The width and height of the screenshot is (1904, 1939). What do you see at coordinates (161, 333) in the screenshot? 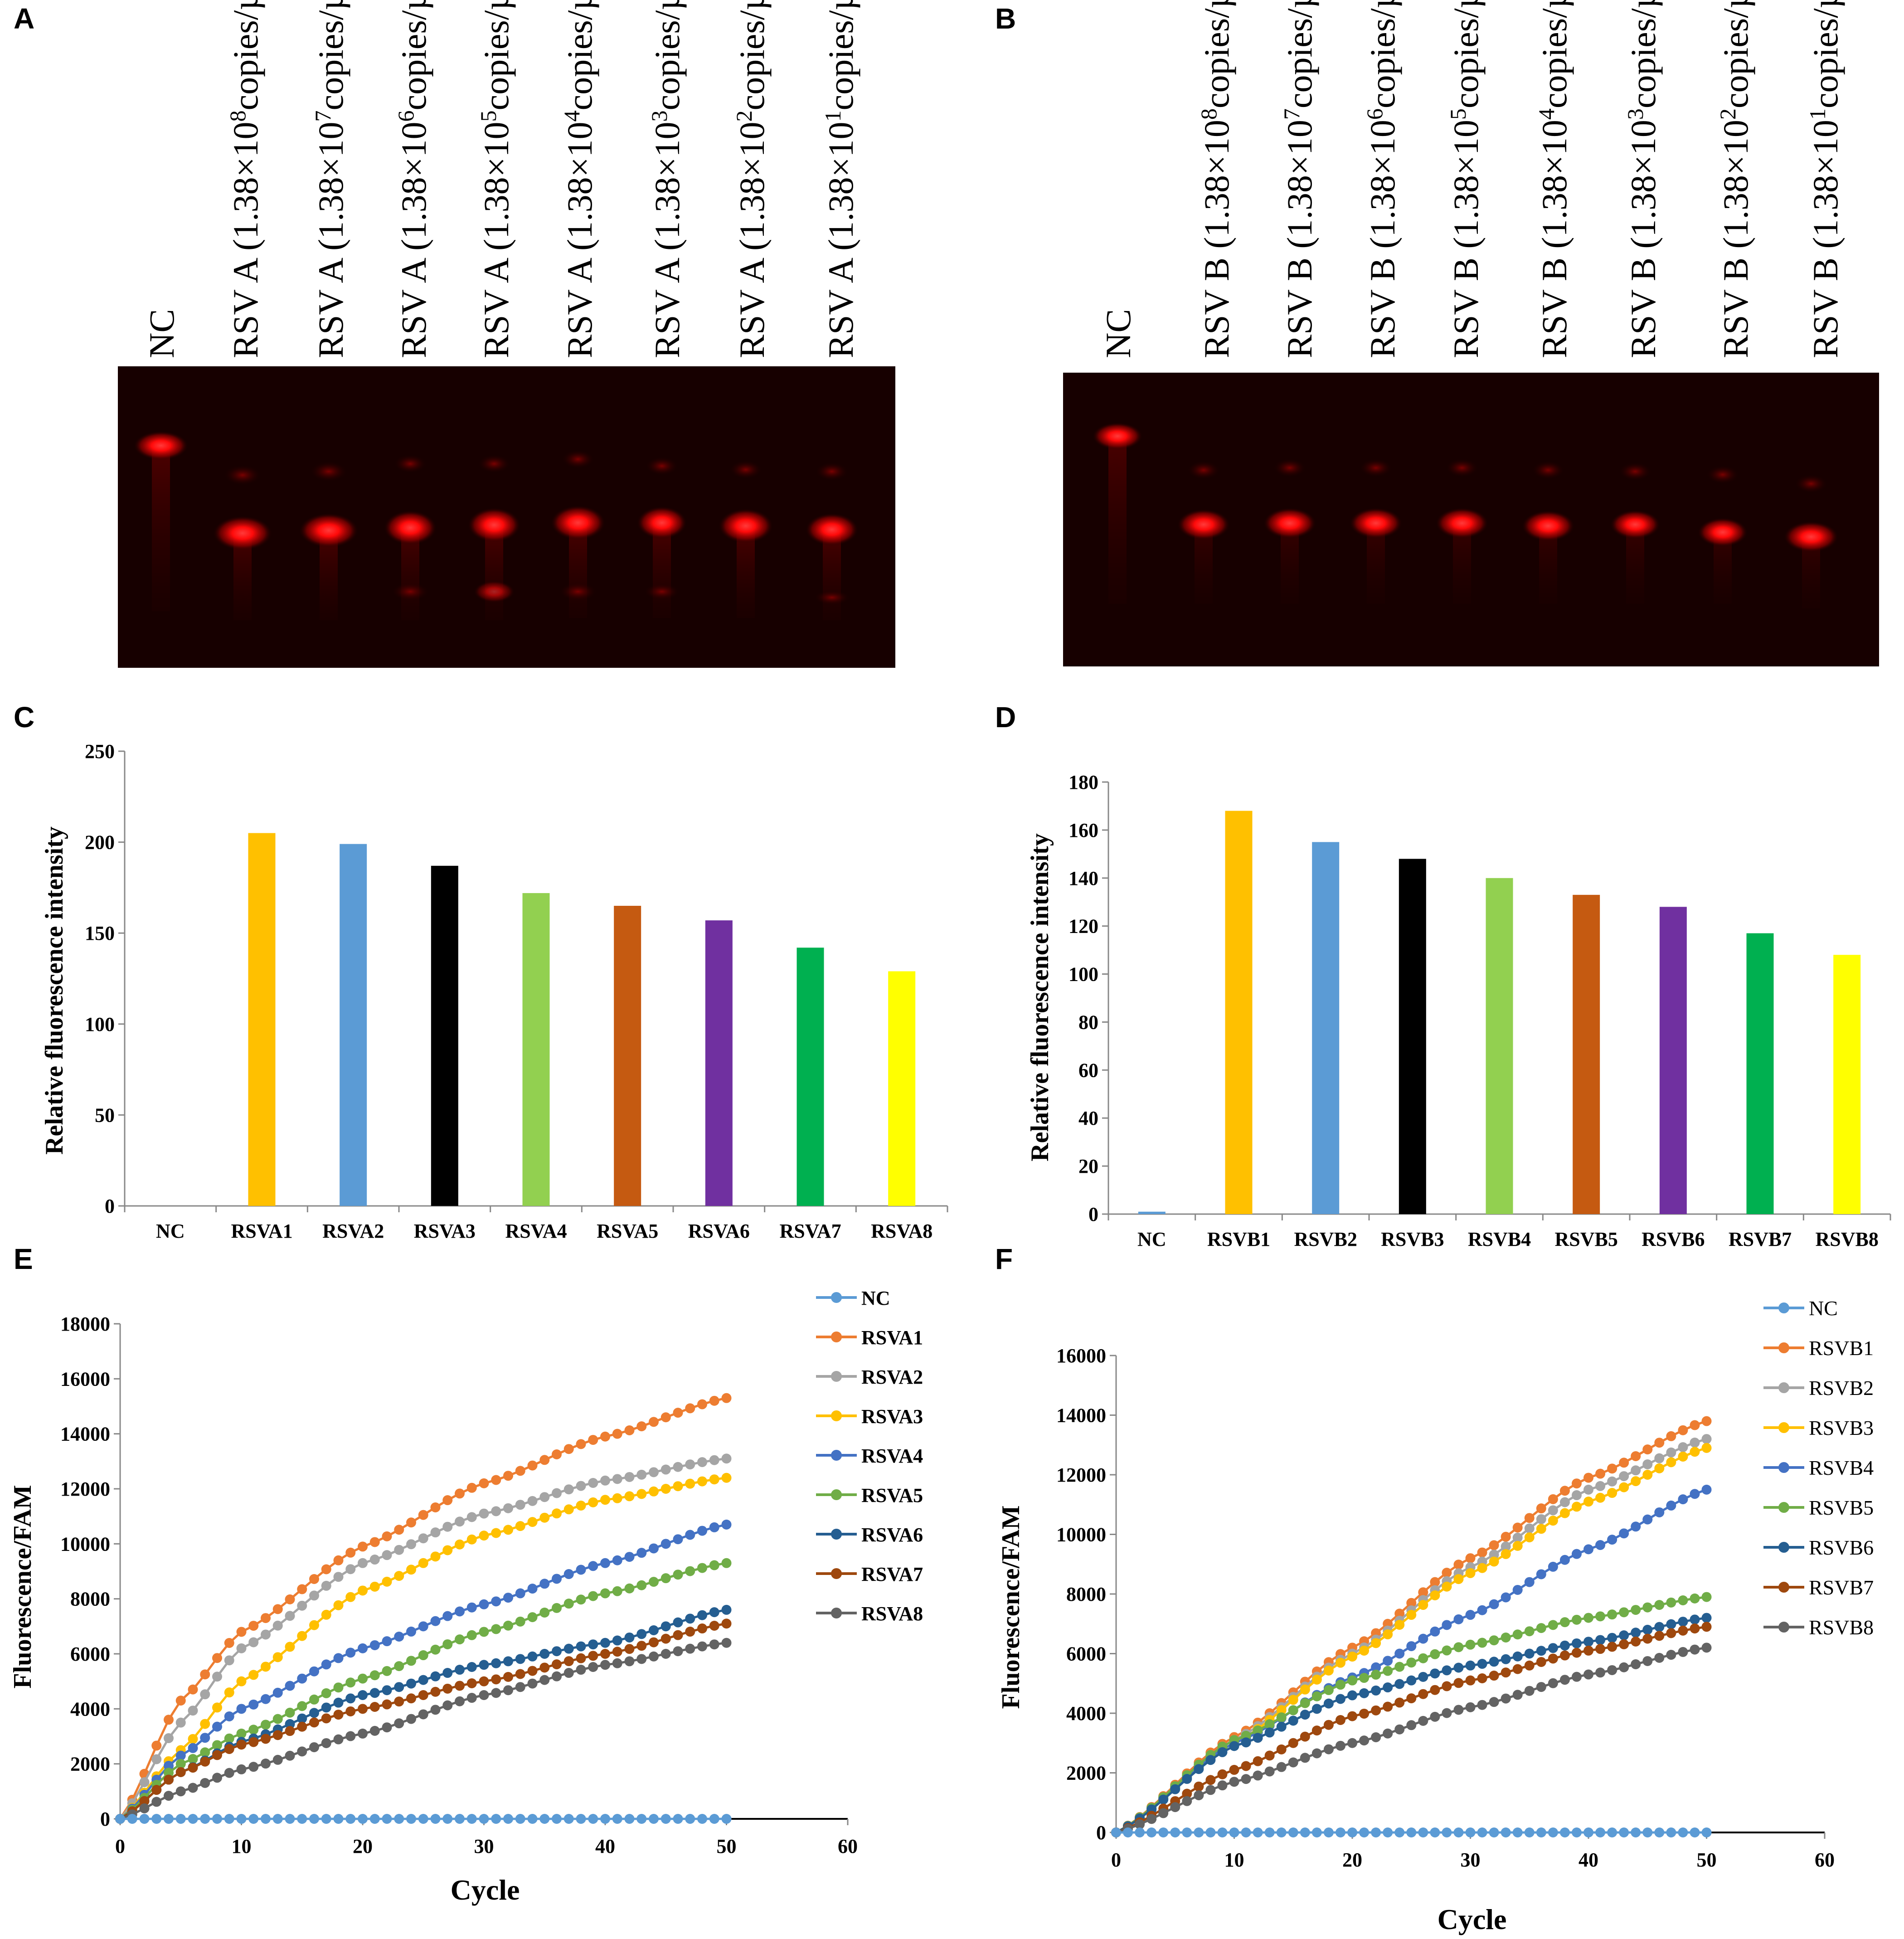
I see `gel-a-lane-label: NC` at bounding box center [161, 333].